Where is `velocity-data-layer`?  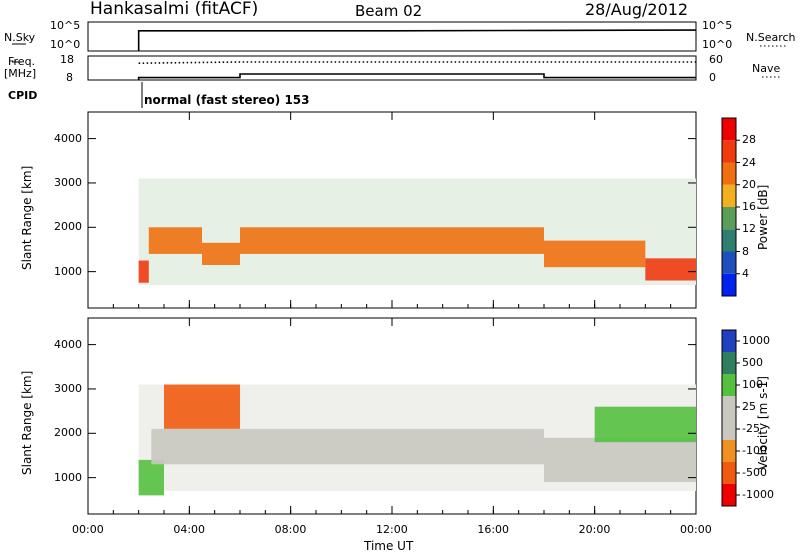
velocity-data-layer is located at coordinates (417, 440).